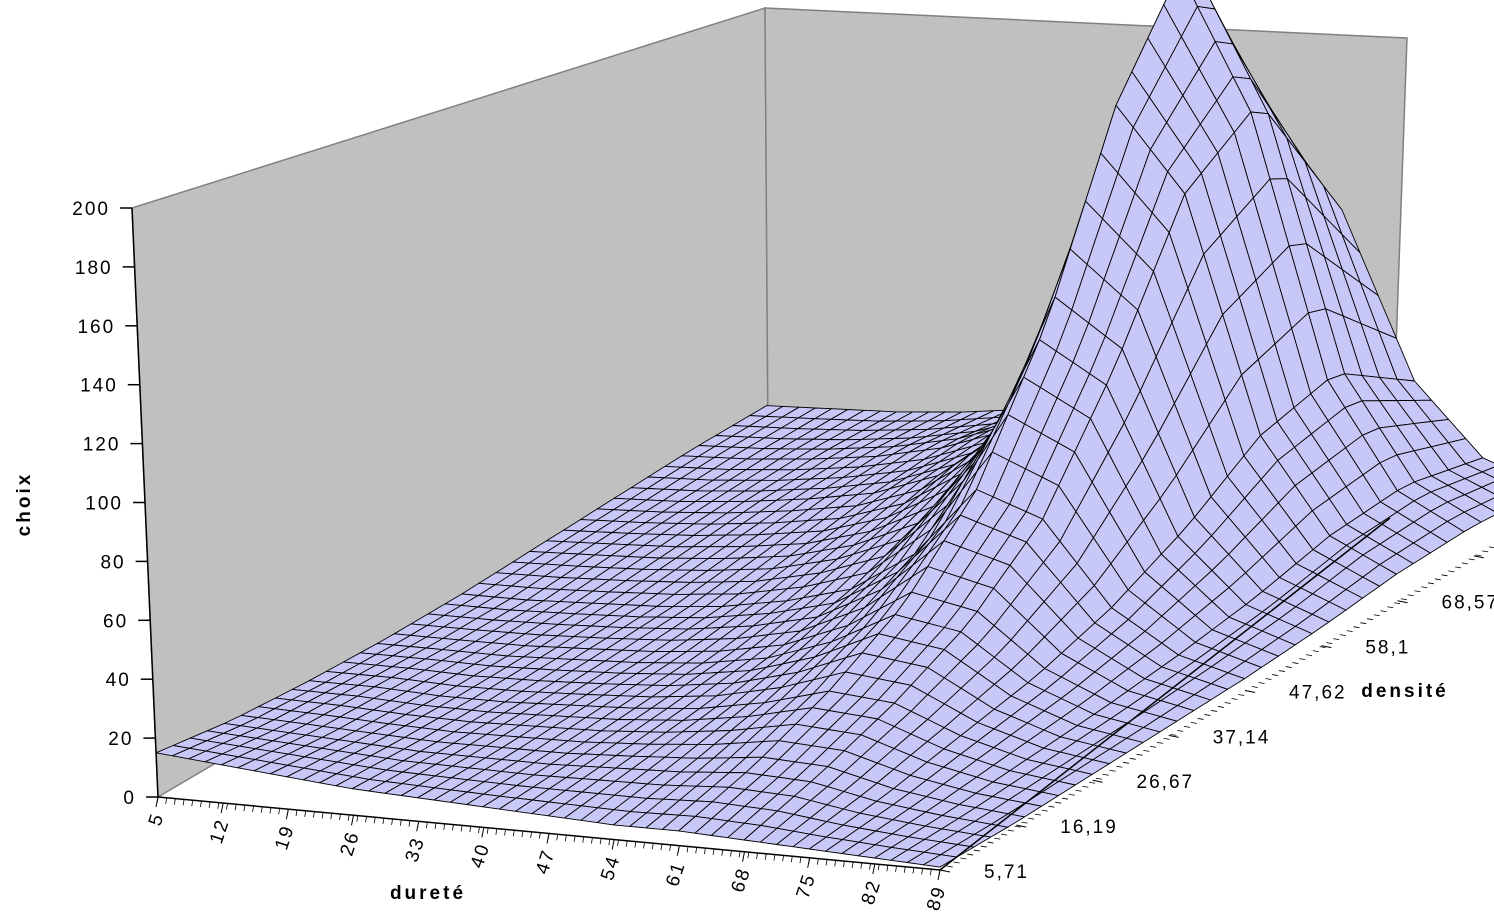 The height and width of the screenshot is (915, 1494). I want to click on z-tick-label: 140, so click(99, 386).